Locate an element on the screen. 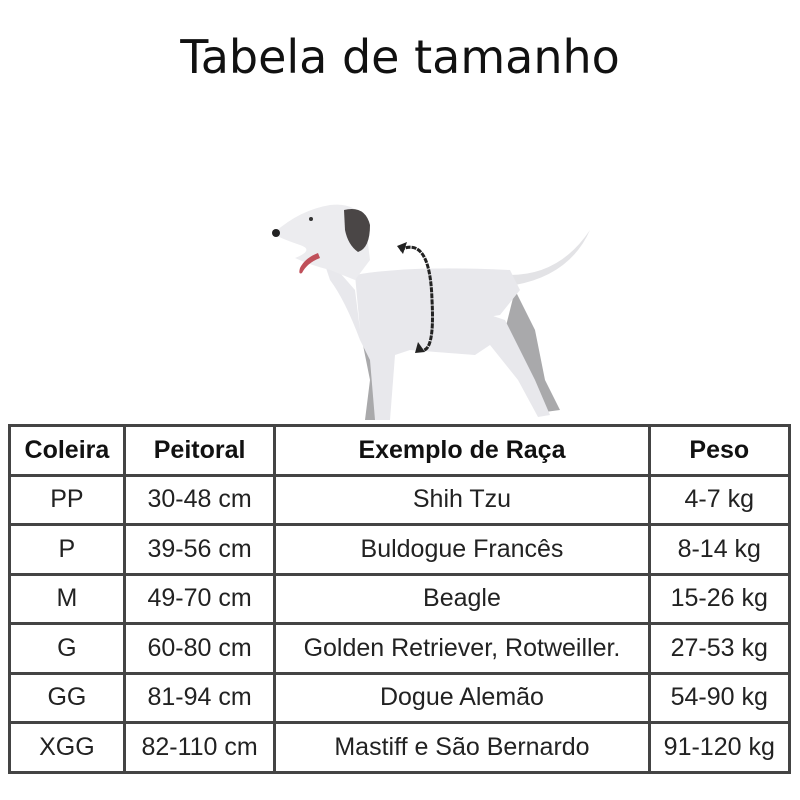 The height and width of the screenshot is (800, 800). header-coleira: Coleira is located at coordinates (67, 450).